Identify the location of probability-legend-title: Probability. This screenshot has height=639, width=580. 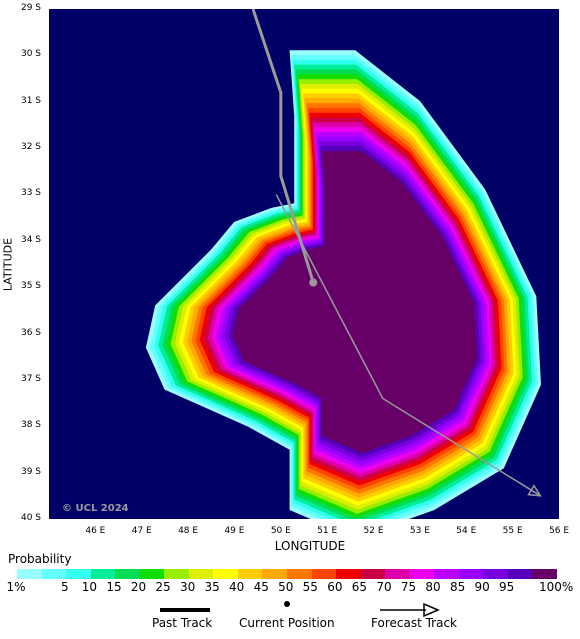
(40, 559).